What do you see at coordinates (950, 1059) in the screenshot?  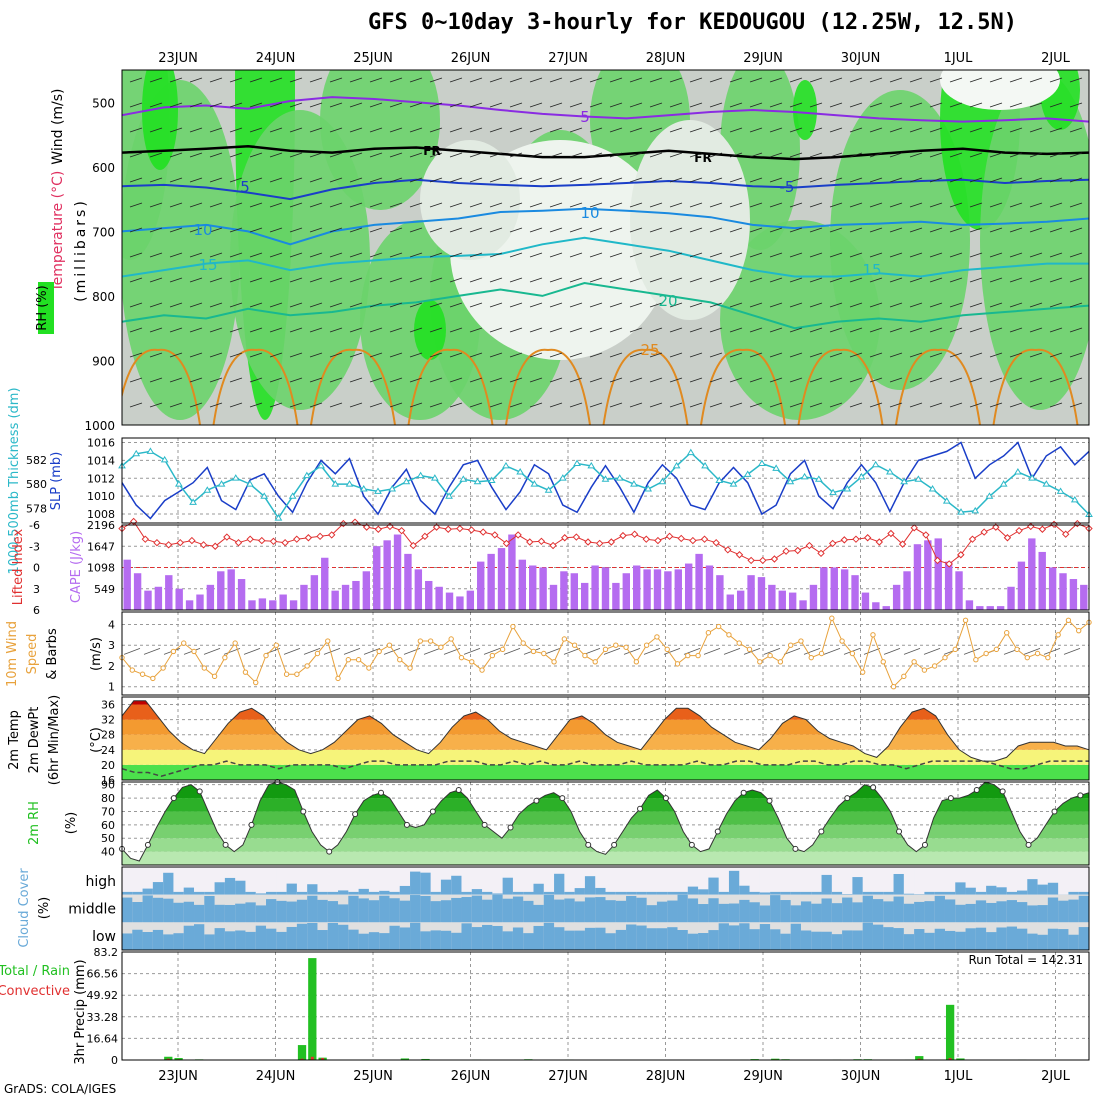 I see `convective-bar` at bounding box center [950, 1059].